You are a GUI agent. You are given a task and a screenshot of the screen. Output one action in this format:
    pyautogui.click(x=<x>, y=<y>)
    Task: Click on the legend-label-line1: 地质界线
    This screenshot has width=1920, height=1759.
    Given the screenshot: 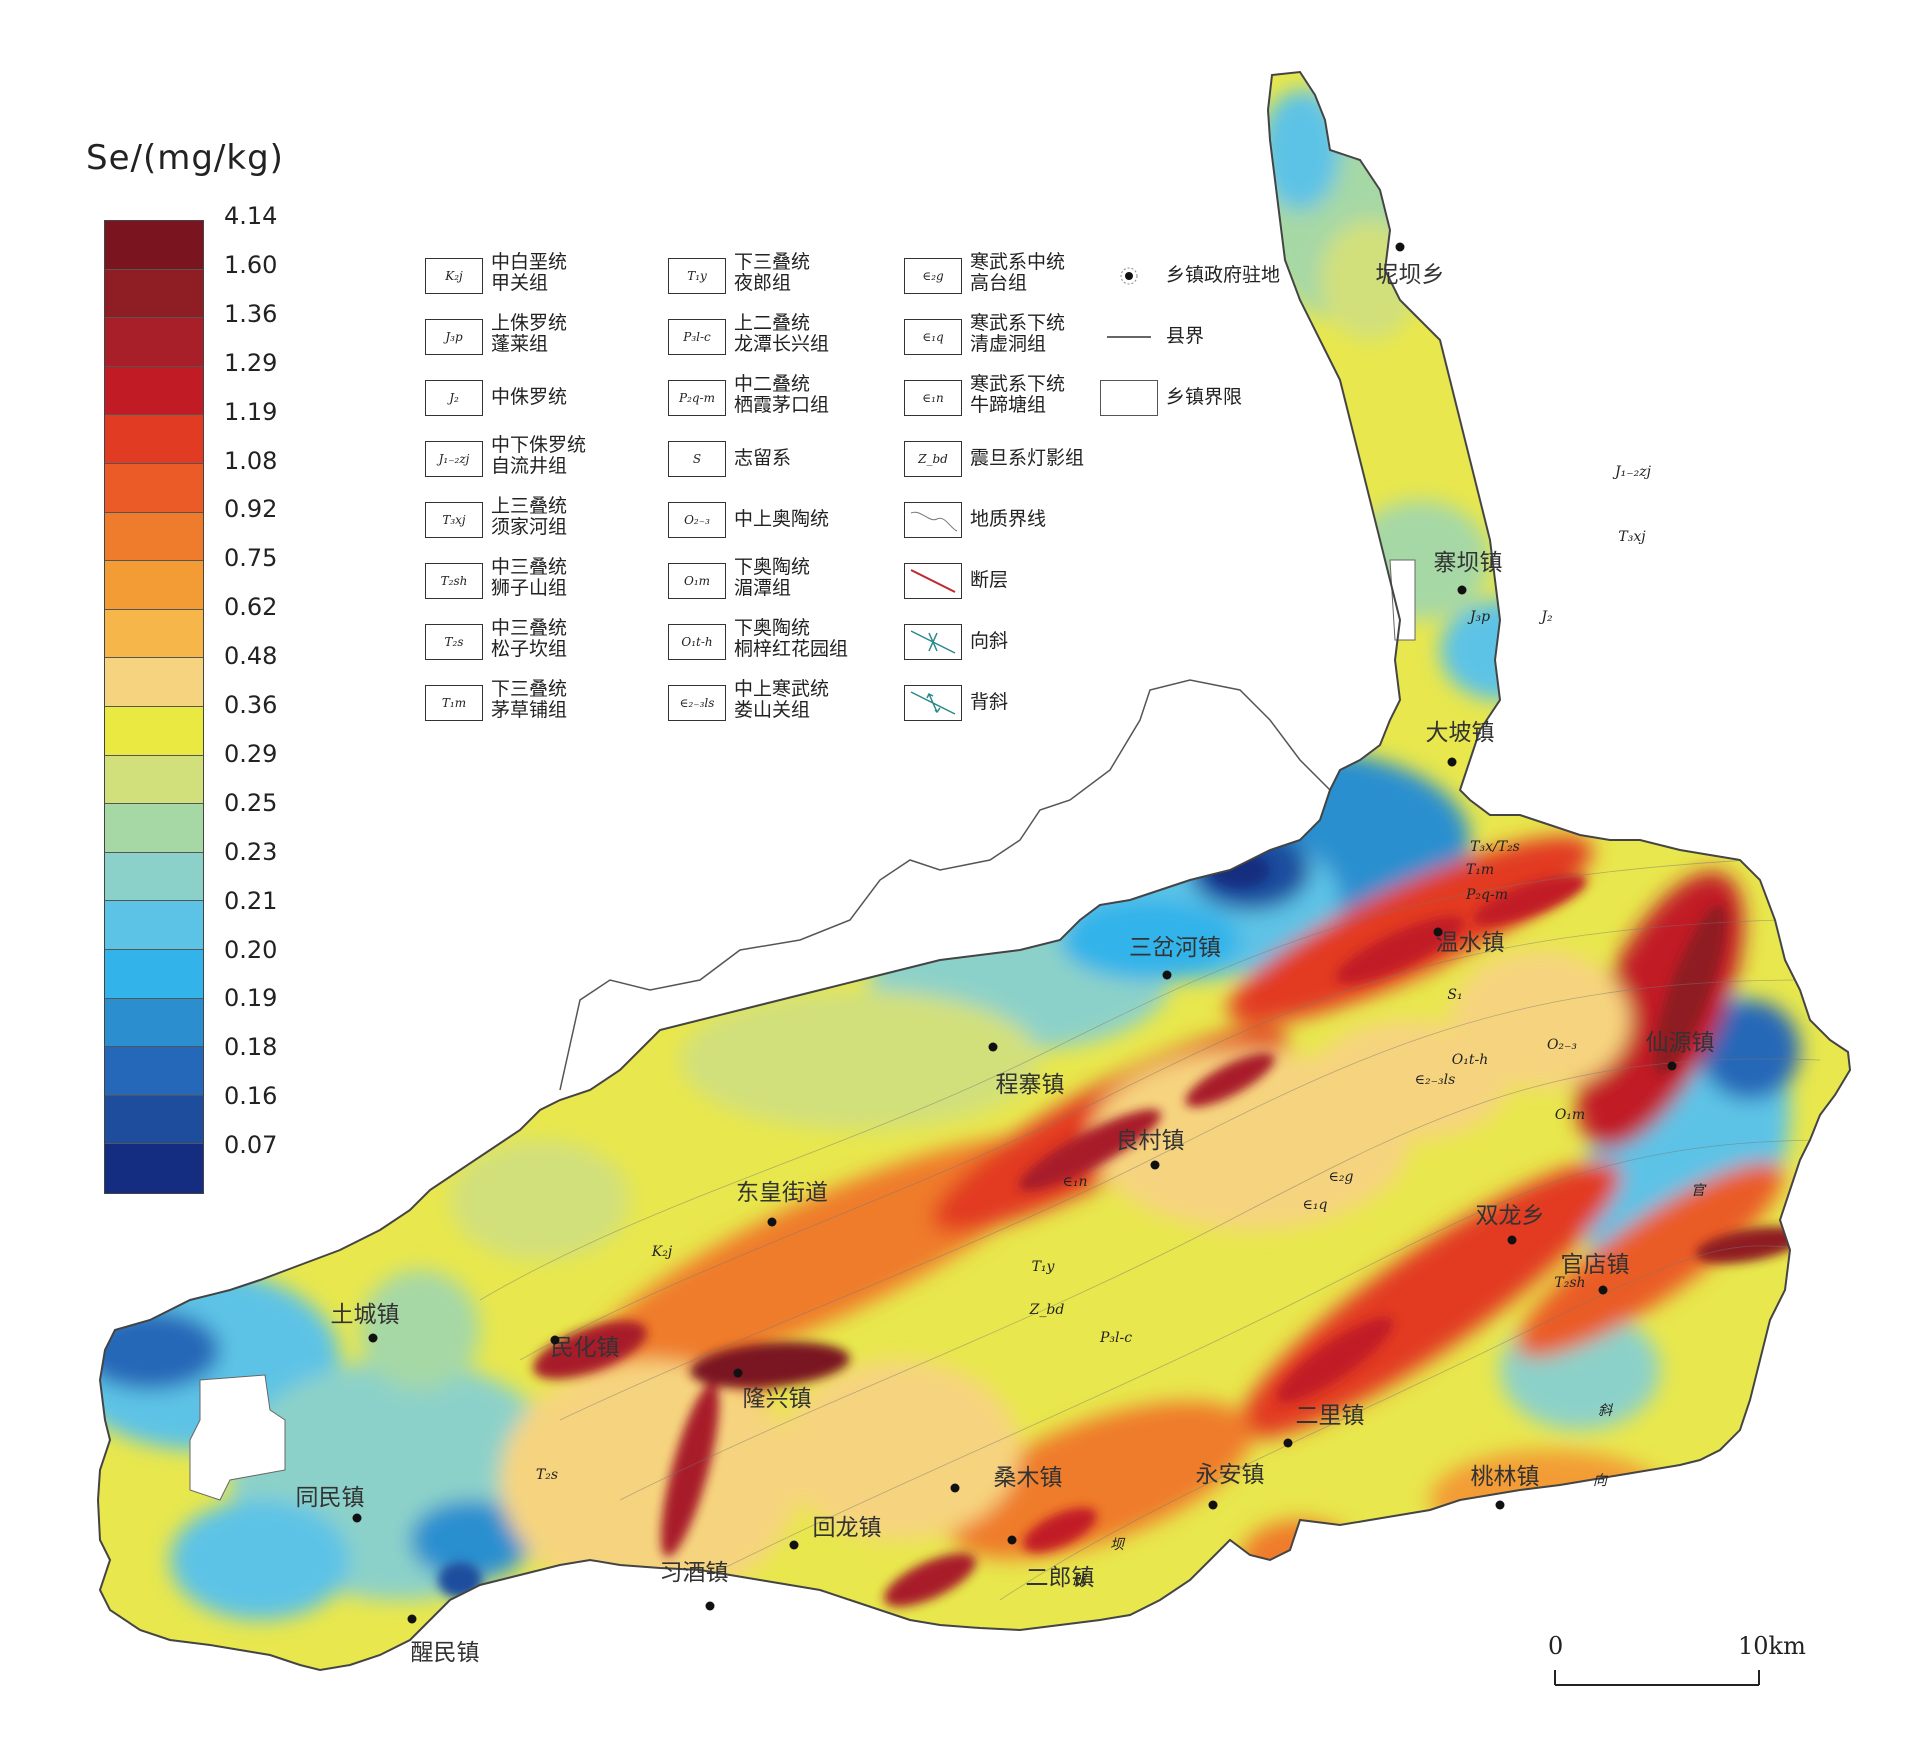 What is the action you would take?
    pyautogui.click(x=1008, y=519)
    